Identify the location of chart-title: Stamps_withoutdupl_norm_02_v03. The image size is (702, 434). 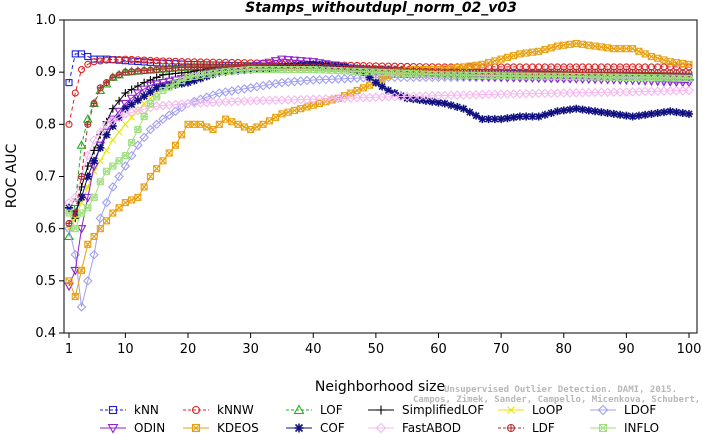
(381, 8).